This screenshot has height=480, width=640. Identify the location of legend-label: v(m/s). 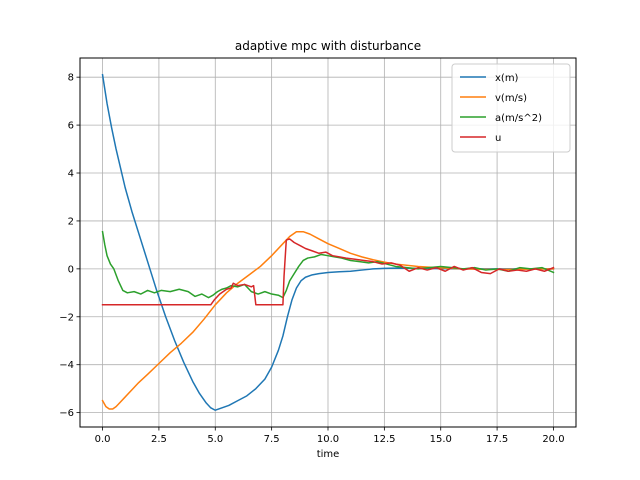
(511, 98).